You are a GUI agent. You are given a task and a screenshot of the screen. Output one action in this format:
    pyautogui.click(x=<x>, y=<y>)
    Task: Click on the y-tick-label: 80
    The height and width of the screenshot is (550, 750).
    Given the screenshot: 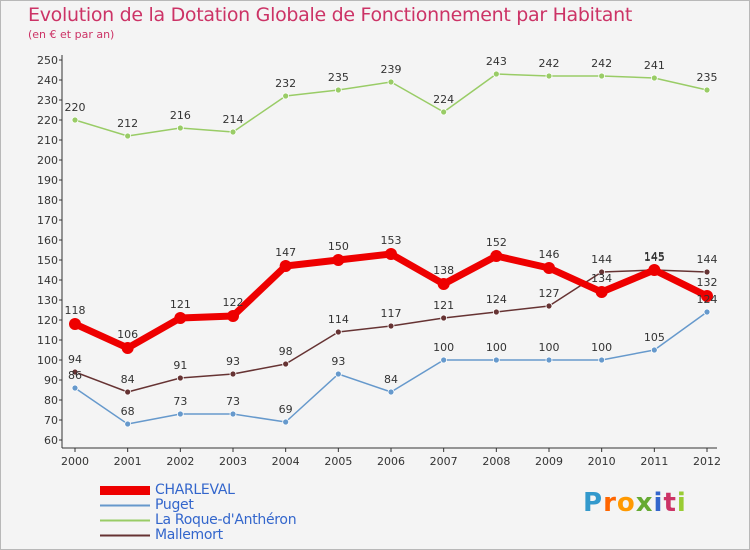 What is the action you would take?
    pyautogui.click(x=51, y=400)
    